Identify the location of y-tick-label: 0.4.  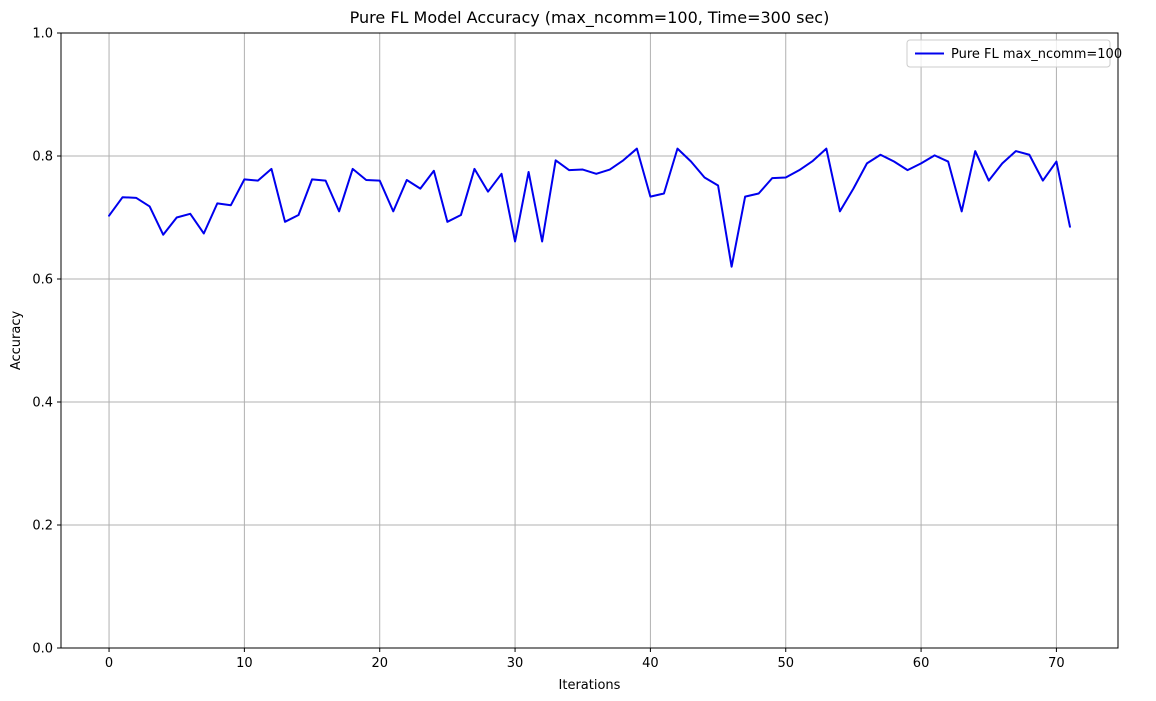
(42, 403).